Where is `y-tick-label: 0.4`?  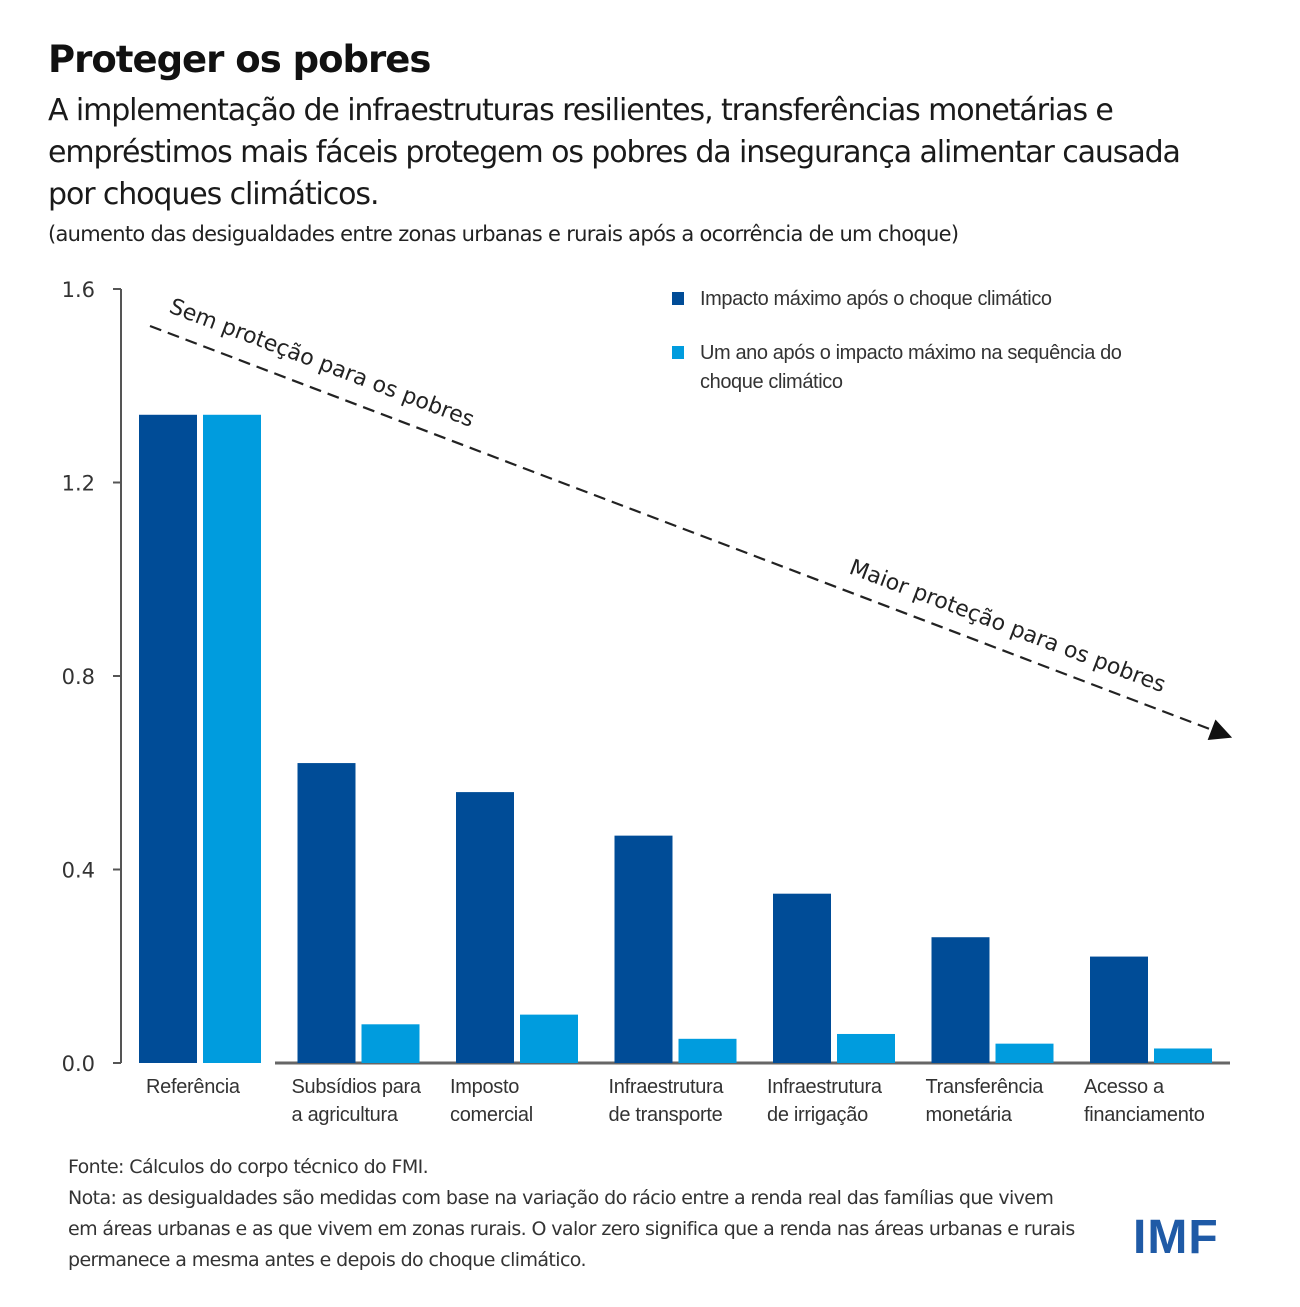 y-tick-label: 0.4 is located at coordinates (78, 871).